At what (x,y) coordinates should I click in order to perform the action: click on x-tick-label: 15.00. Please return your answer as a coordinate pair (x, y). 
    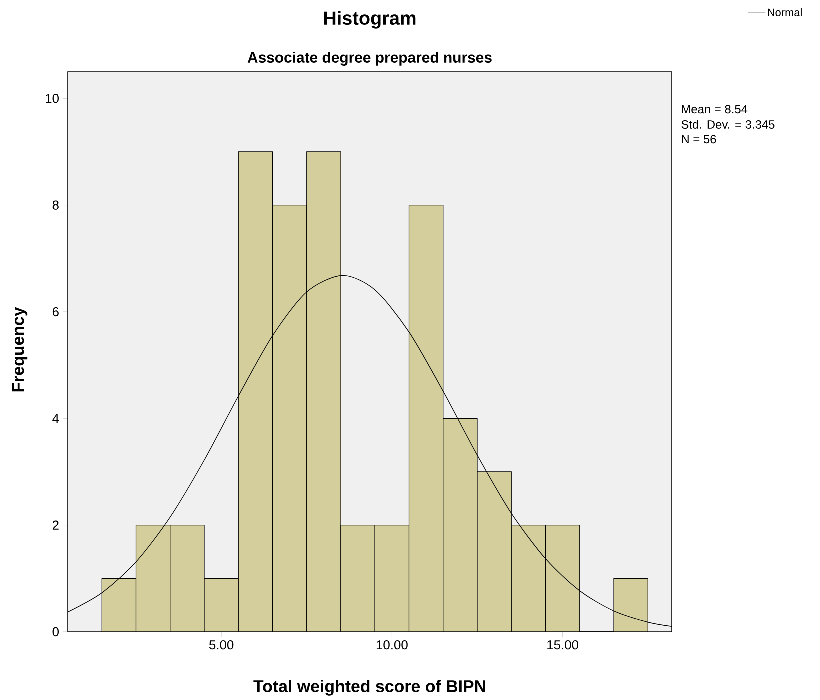
    Looking at the image, I should click on (563, 645).